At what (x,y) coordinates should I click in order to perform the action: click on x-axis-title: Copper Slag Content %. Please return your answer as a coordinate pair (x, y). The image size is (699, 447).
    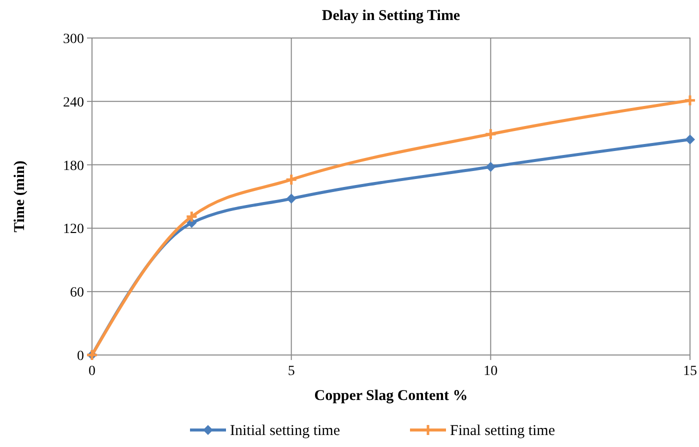
    Looking at the image, I should click on (391, 396).